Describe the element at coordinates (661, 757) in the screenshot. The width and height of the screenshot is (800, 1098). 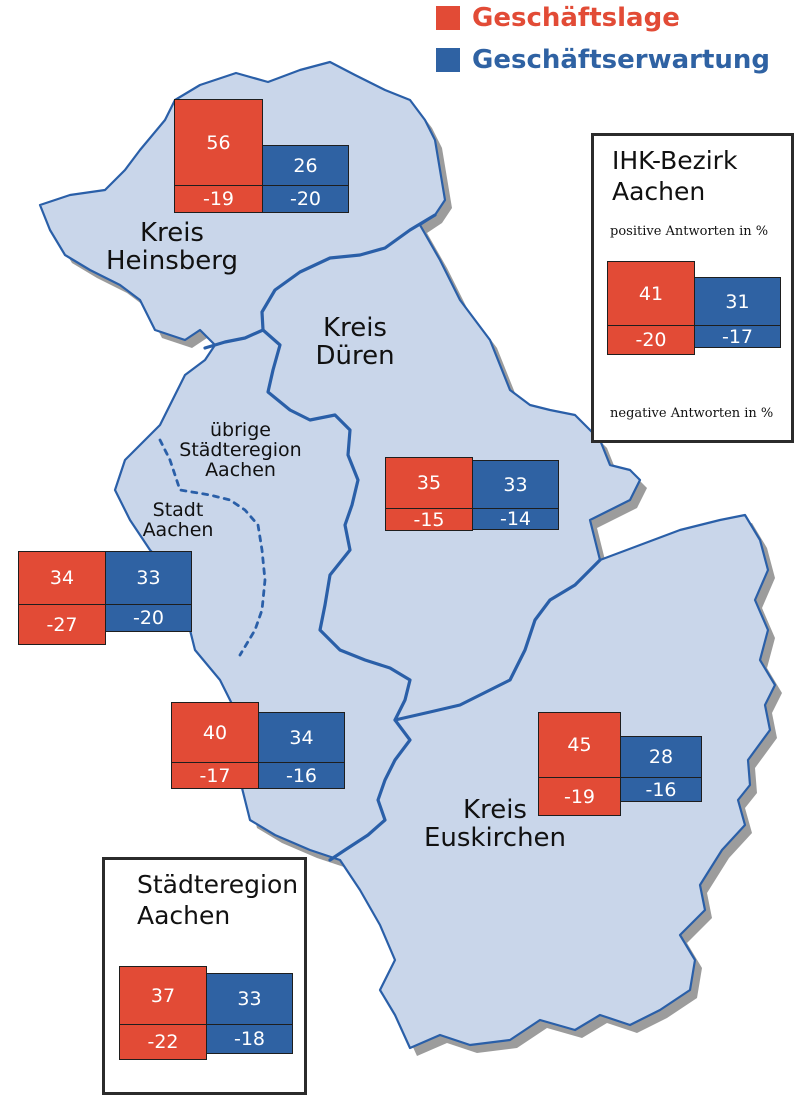
I see `erwartung-positive-cell: 28` at that location.